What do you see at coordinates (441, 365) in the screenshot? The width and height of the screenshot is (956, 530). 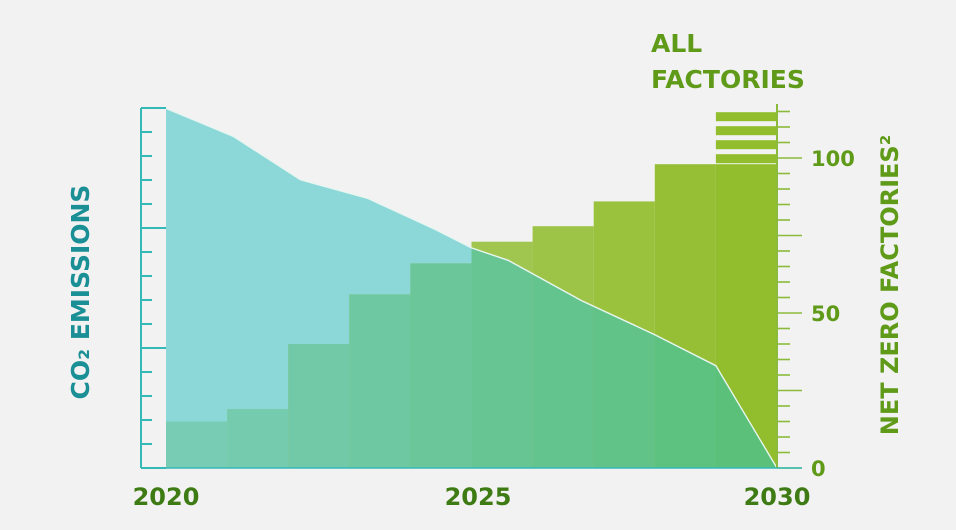 I see `factory-bar-overlap-2024` at bounding box center [441, 365].